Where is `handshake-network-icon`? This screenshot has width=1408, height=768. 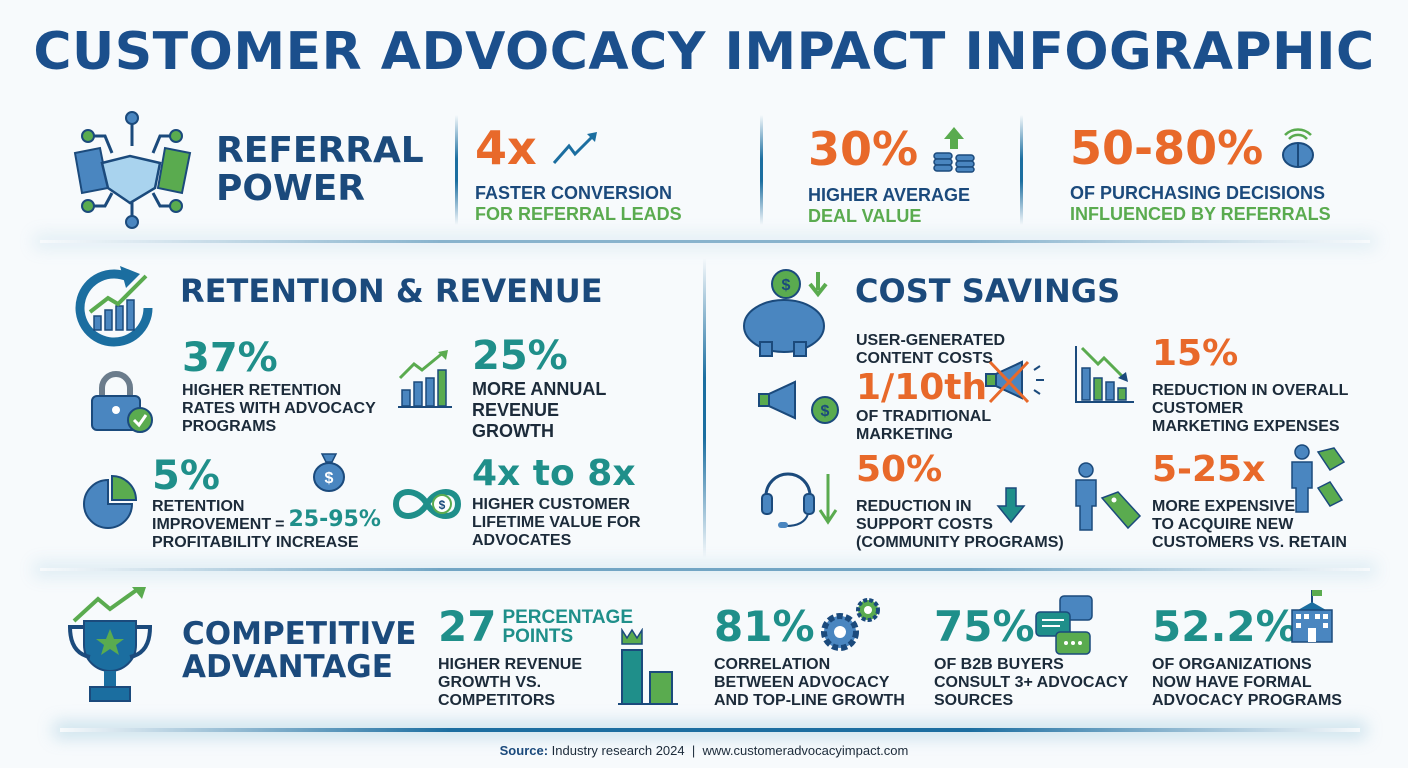
handshake-network-icon is located at coordinates (132, 170).